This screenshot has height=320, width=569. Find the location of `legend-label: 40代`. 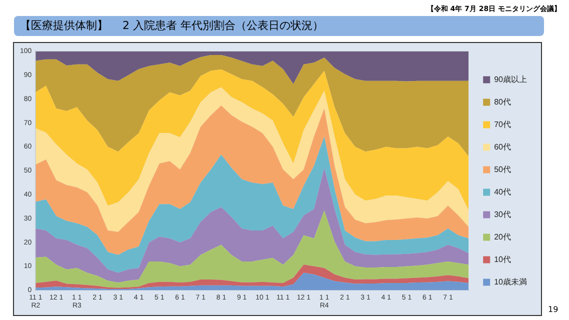

legend-label: 40代 is located at coordinates (503, 191).